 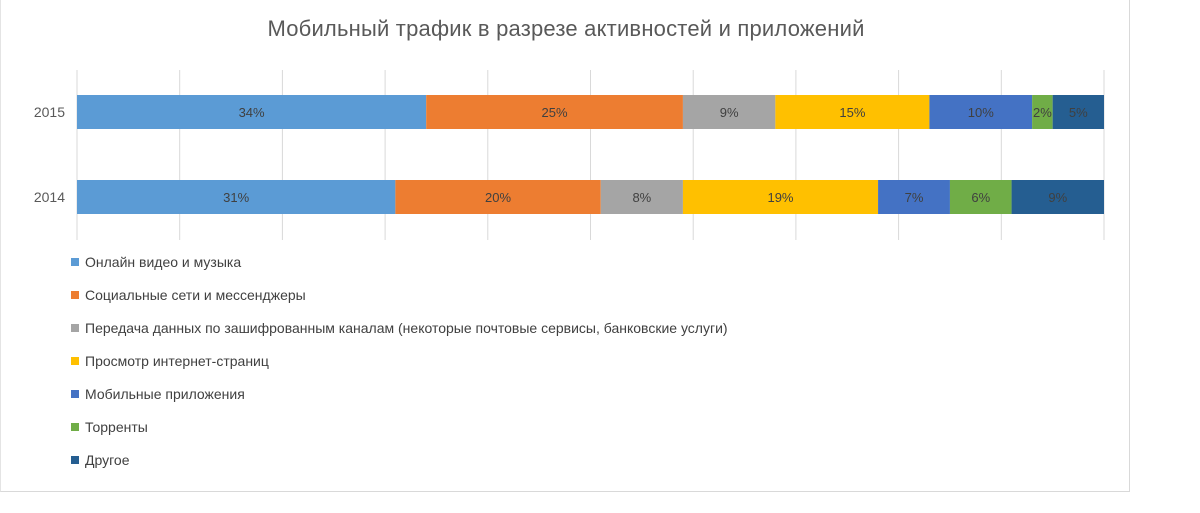 What do you see at coordinates (399, 393) in the screenshot?
I see `legend-item: Мобильные приложения` at bounding box center [399, 393].